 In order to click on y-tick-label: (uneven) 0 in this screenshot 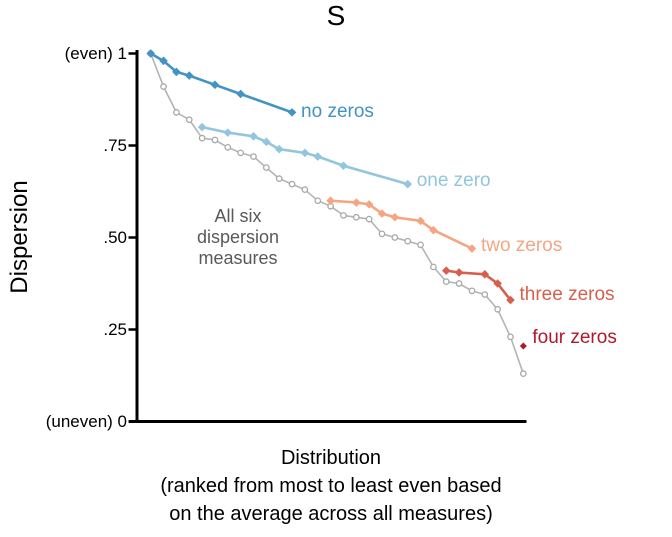, I will do `click(86, 421)`.